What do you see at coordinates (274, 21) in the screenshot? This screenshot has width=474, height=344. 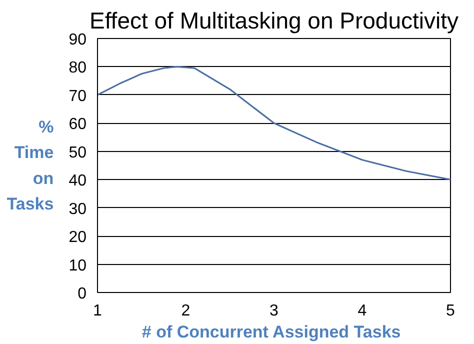 I see `chart-title: Effect of Multitasking on Productivity` at bounding box center [274, 21].